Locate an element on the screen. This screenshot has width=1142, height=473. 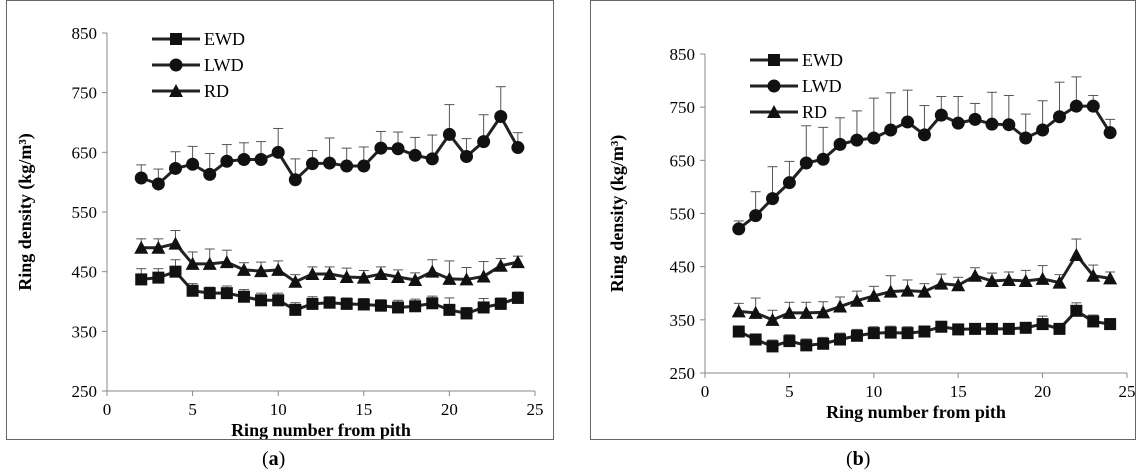
chart-a-y-axis-label: Ring density (kg/m³) is located at coordinates (25, 211).